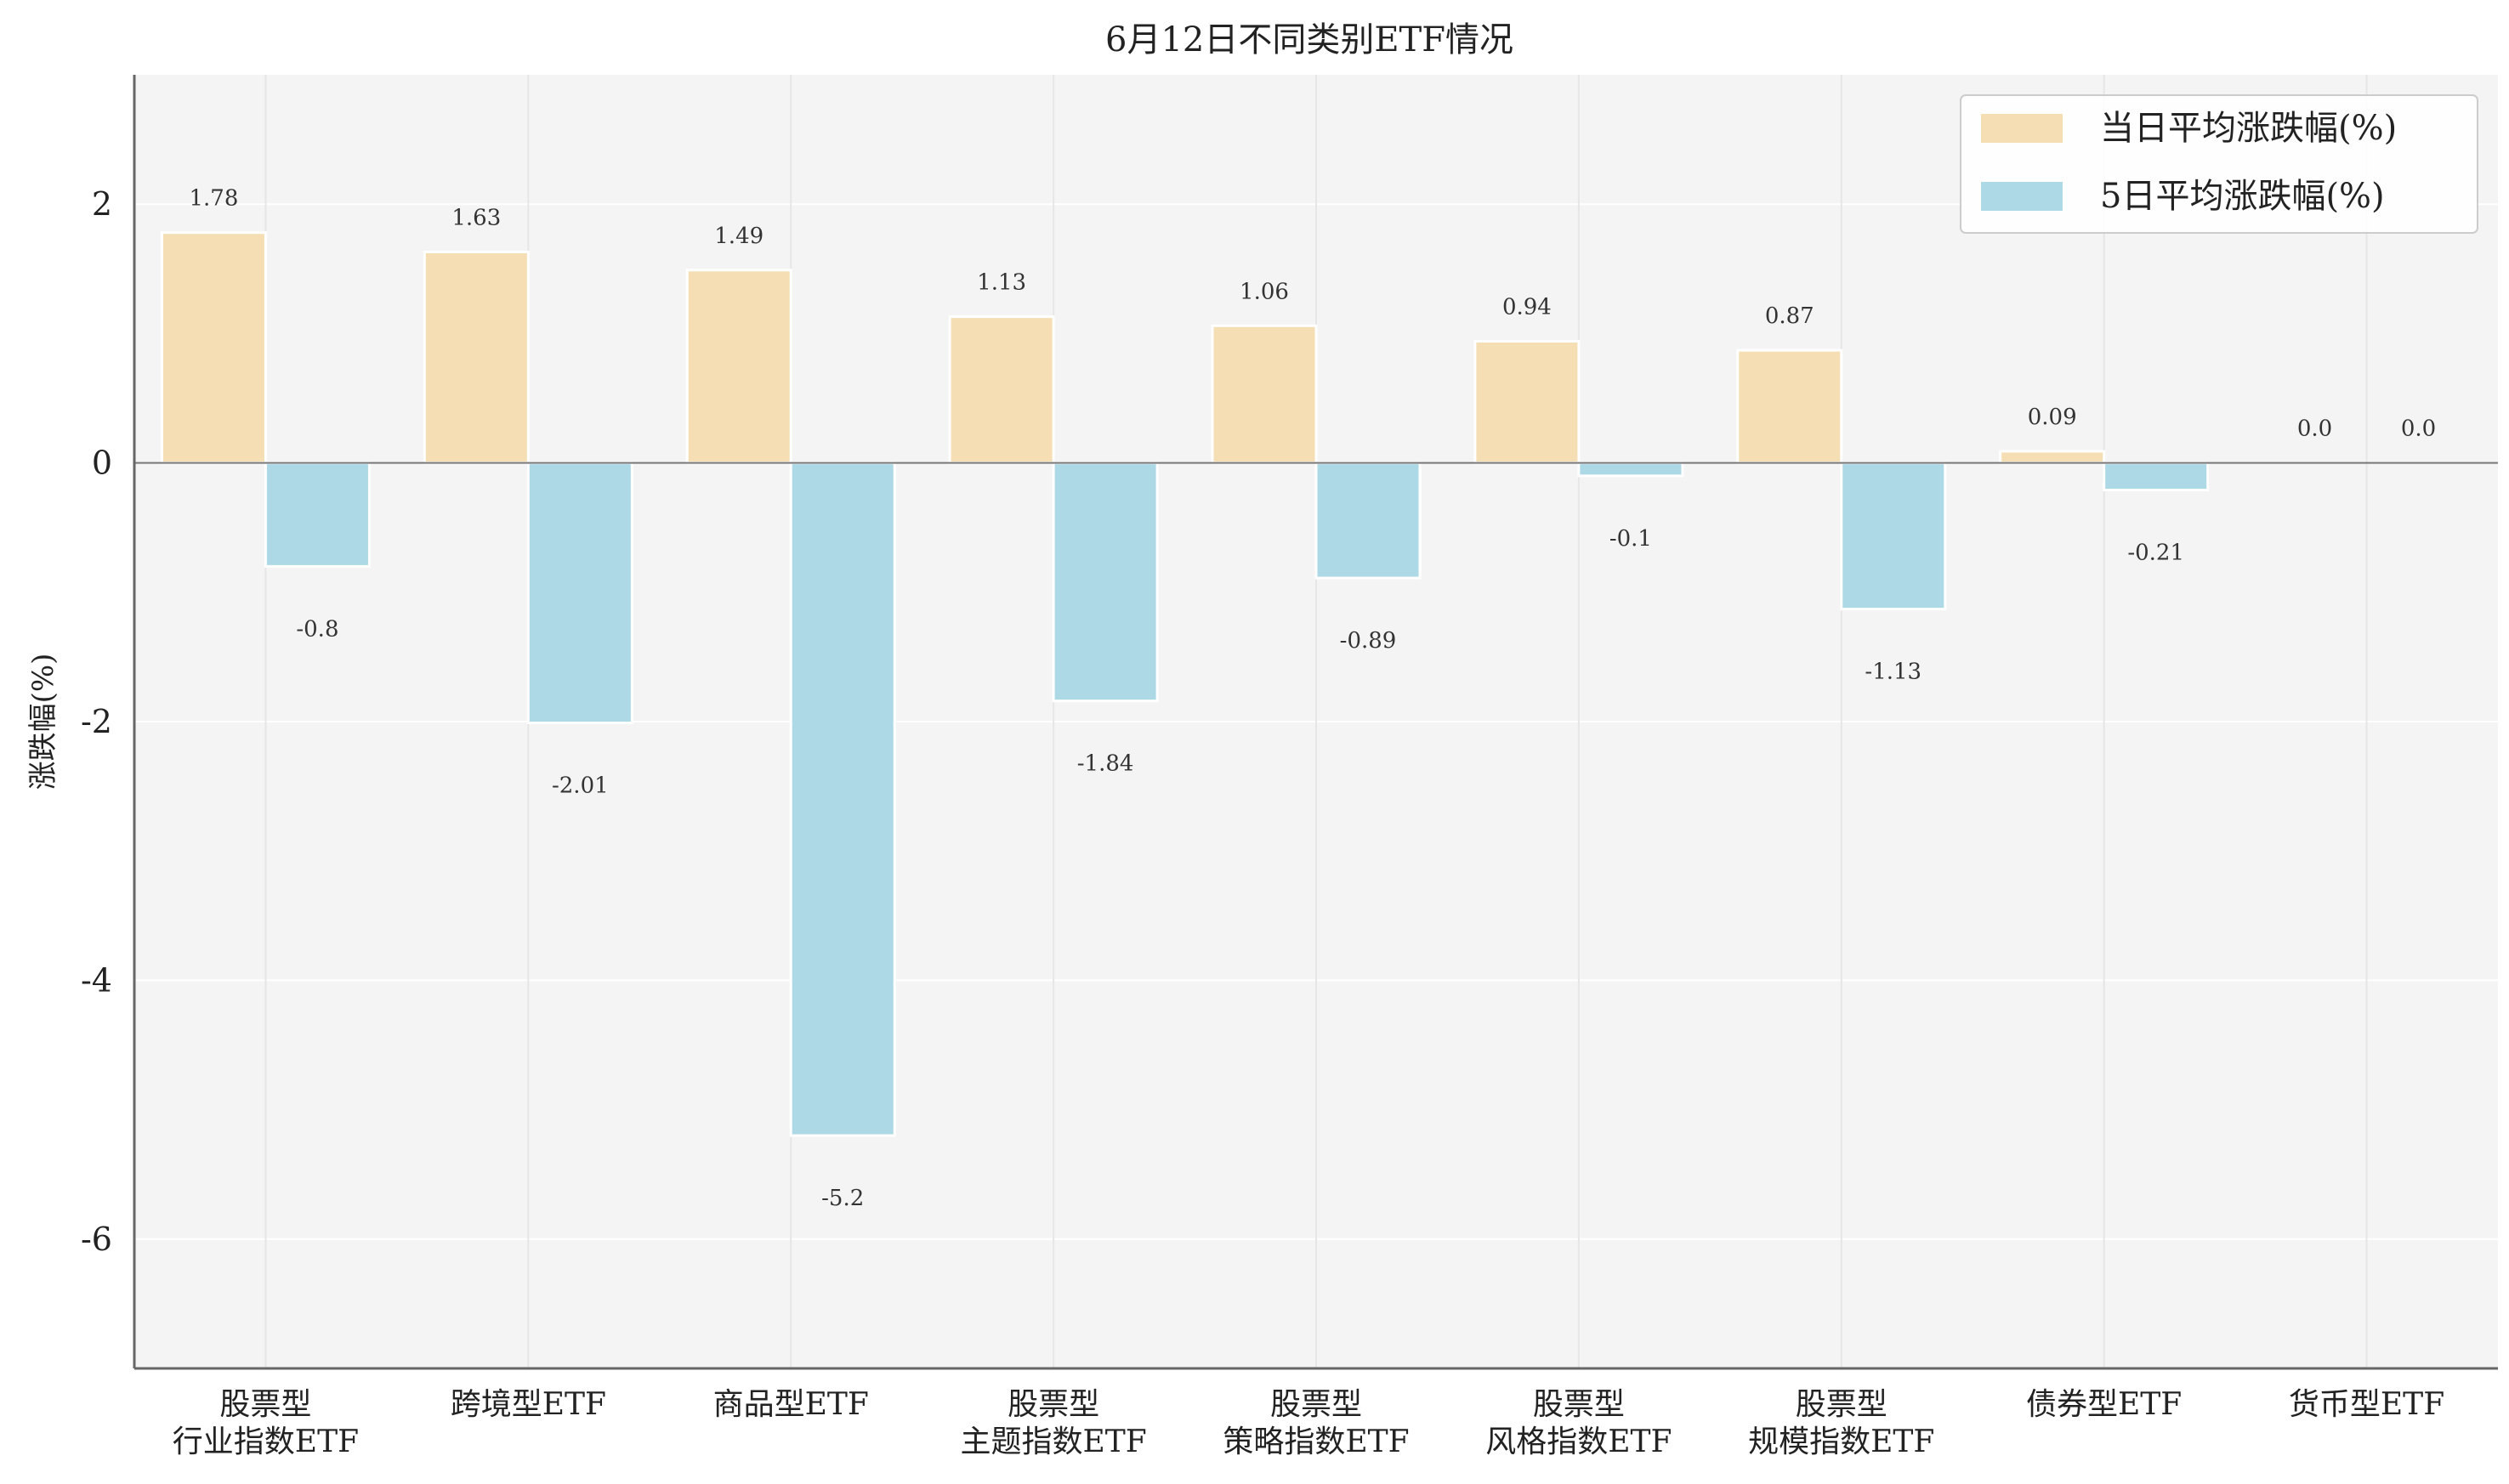 This screenshot has width=2509, height=1484. Describe the element at coordinates (1368, 641) in the screenshot. I see `data-label: -0.89` at that location.